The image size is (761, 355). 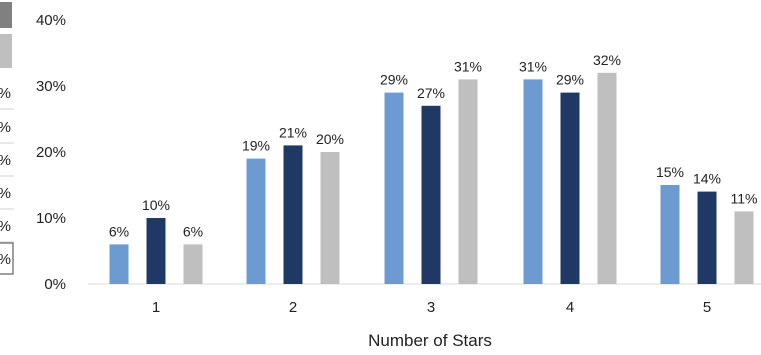 I want to click on x-axis-ticks: 1 2 3 4 5, so click(x=431, y=307).